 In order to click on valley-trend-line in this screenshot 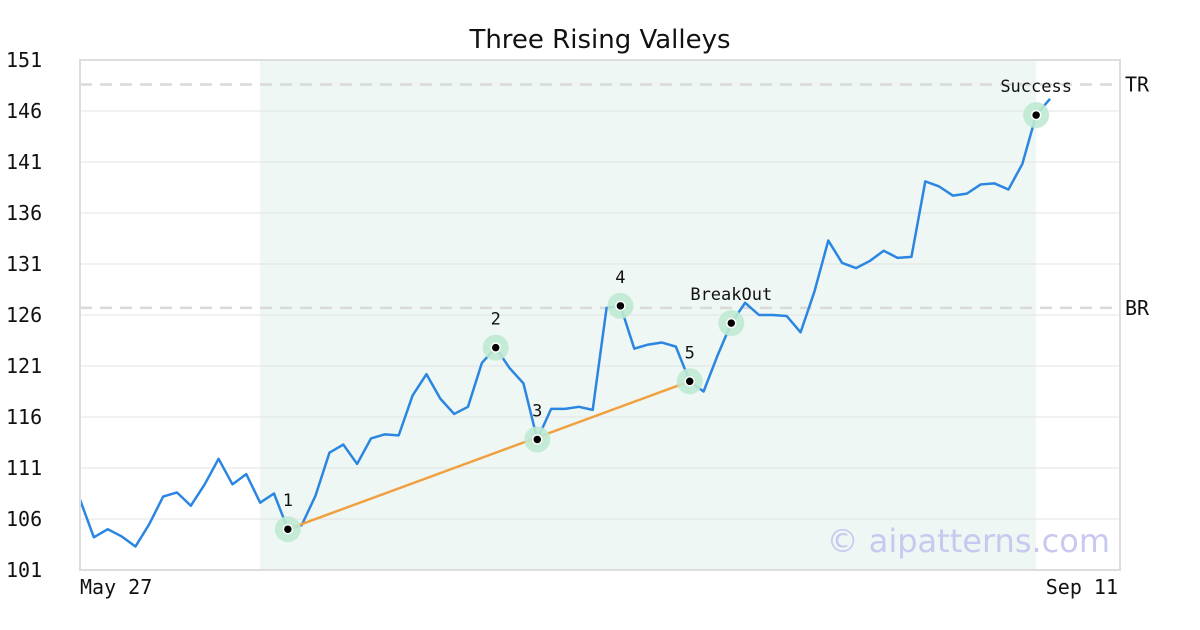, I will do `click(489, 455)`.